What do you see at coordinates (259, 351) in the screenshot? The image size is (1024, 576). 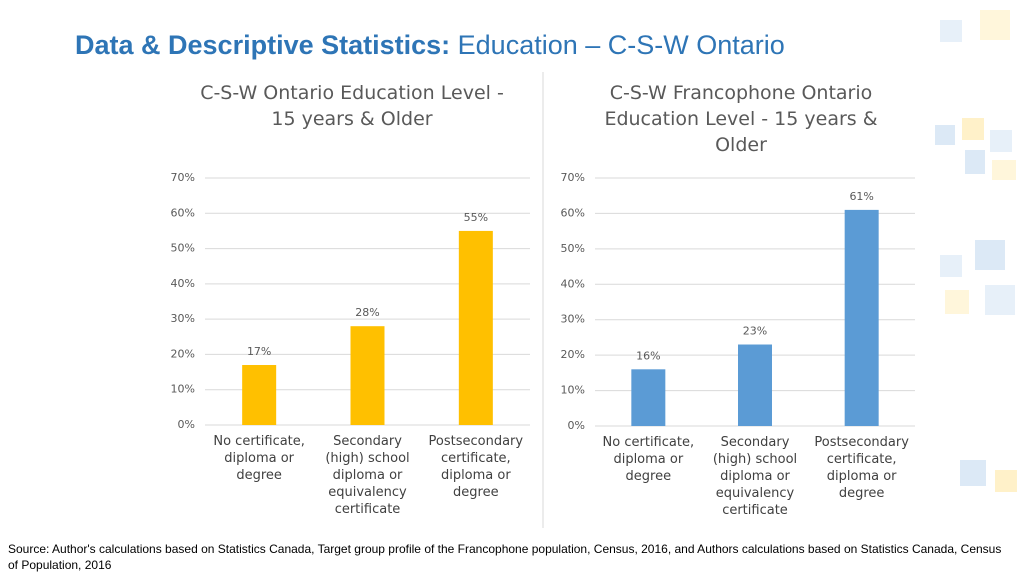 I see `value-label: 17%` at bounding box center [259, 351].